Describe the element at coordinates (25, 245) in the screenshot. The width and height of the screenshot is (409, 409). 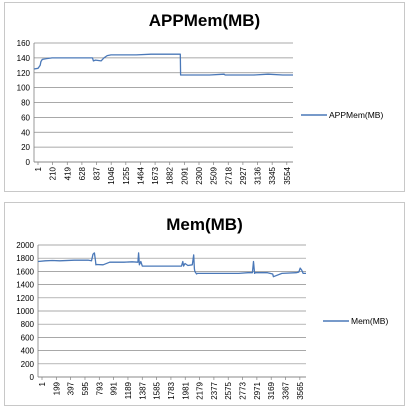
I see `y-tick-label: 2000` at that location.